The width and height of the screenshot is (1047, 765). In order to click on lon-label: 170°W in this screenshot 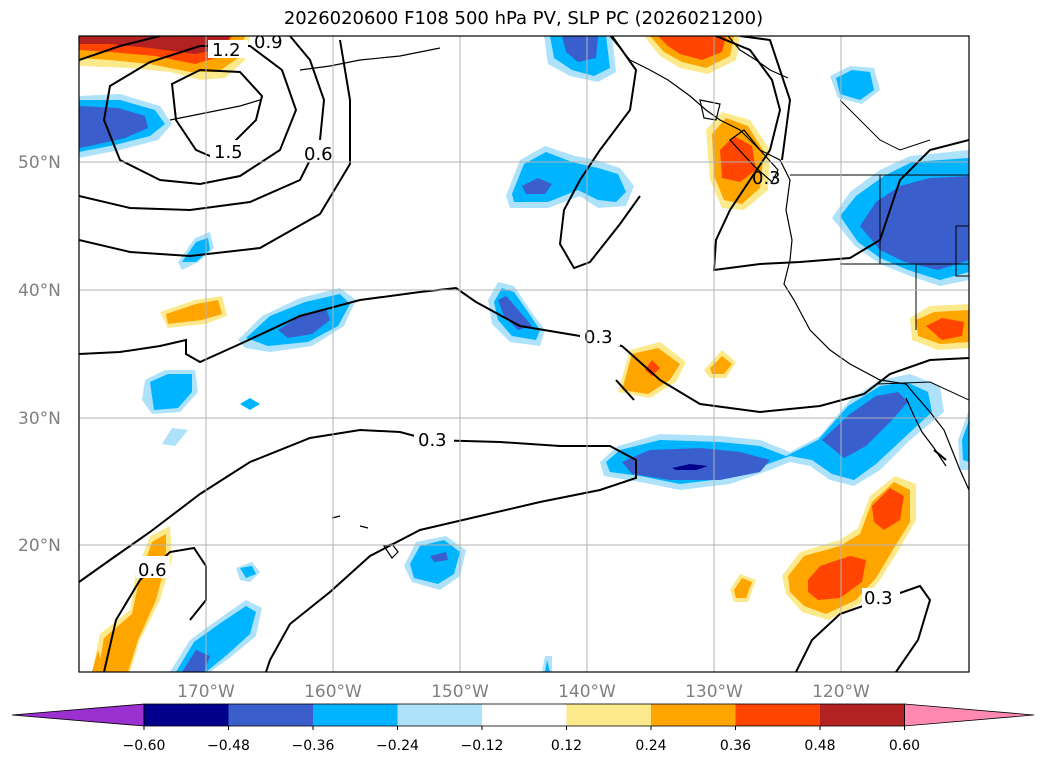, I will do `click(206, 692)`.